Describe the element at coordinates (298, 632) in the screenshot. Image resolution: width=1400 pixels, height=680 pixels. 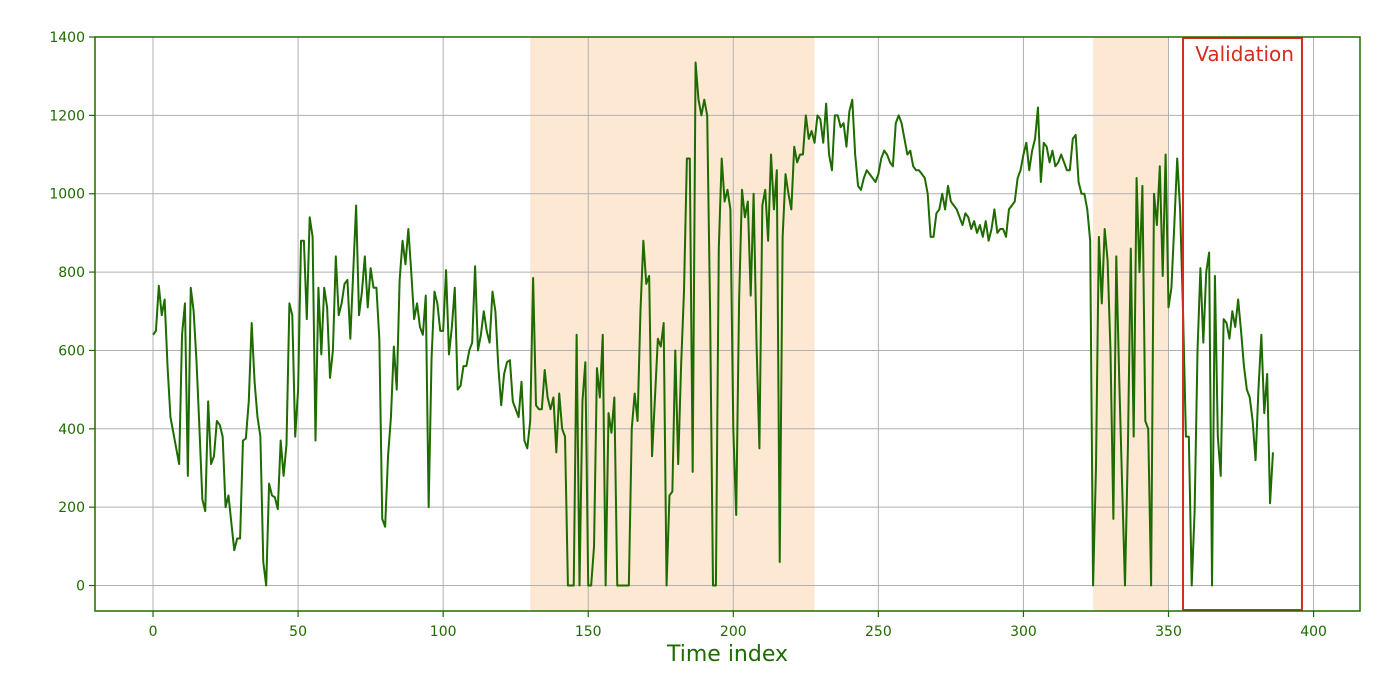
I see `x-tick-label: 50` at that location.